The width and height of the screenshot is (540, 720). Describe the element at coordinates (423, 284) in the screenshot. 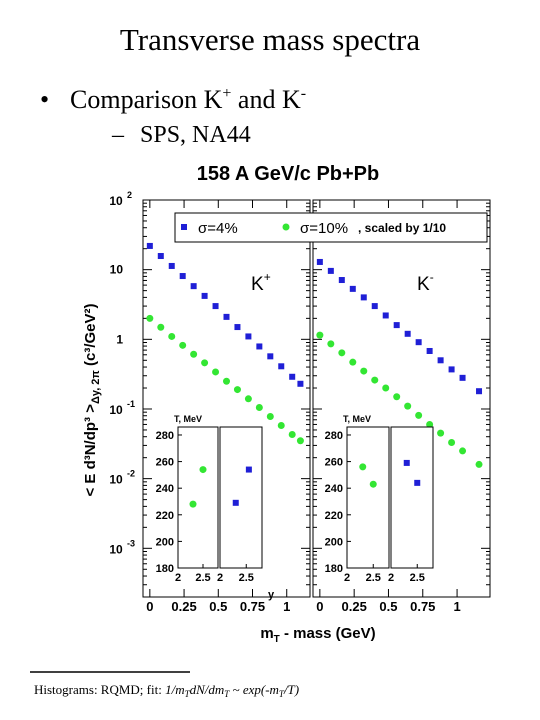

I see `panel-label-text: K` at that location.